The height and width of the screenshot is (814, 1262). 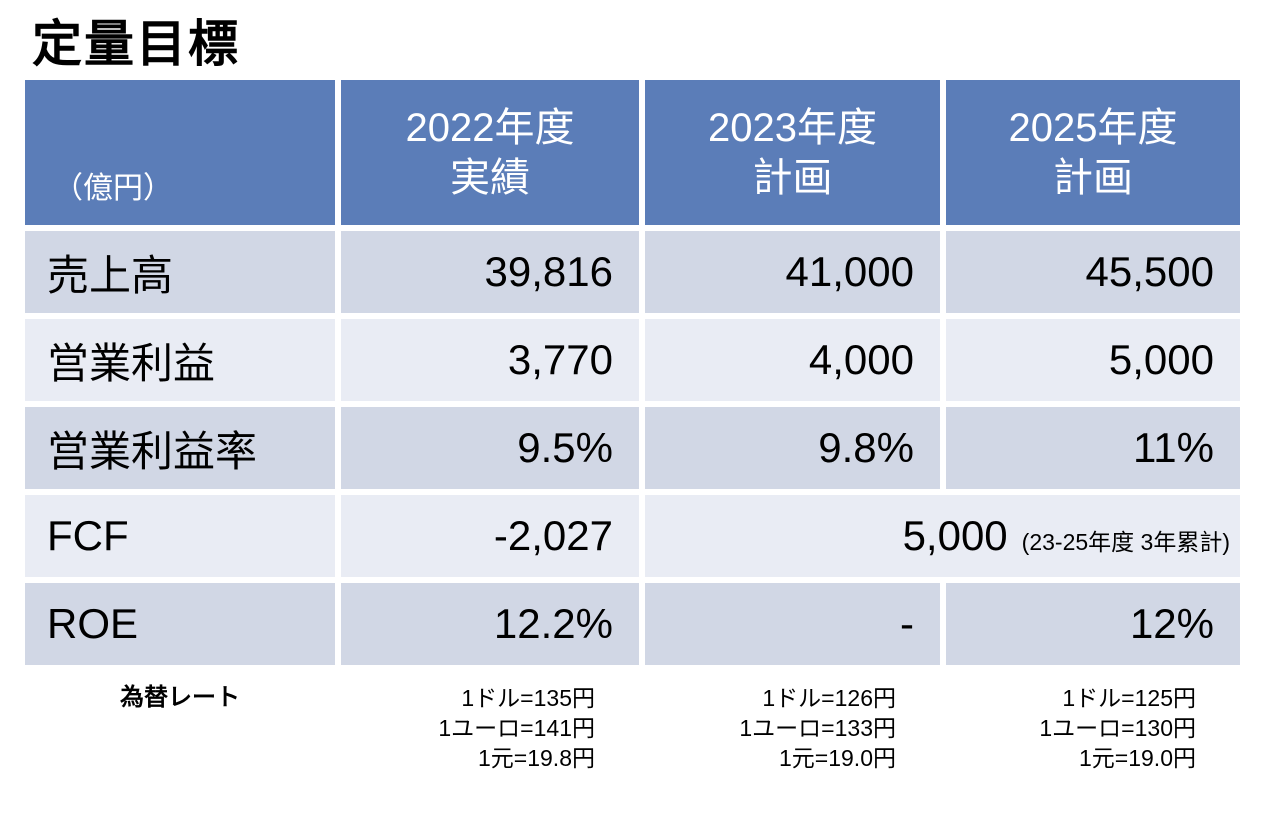 What do you see at coordinates (792, 127) in the screenshot?
I see `header-year: 2023年度` at bounding box center [792, 127].